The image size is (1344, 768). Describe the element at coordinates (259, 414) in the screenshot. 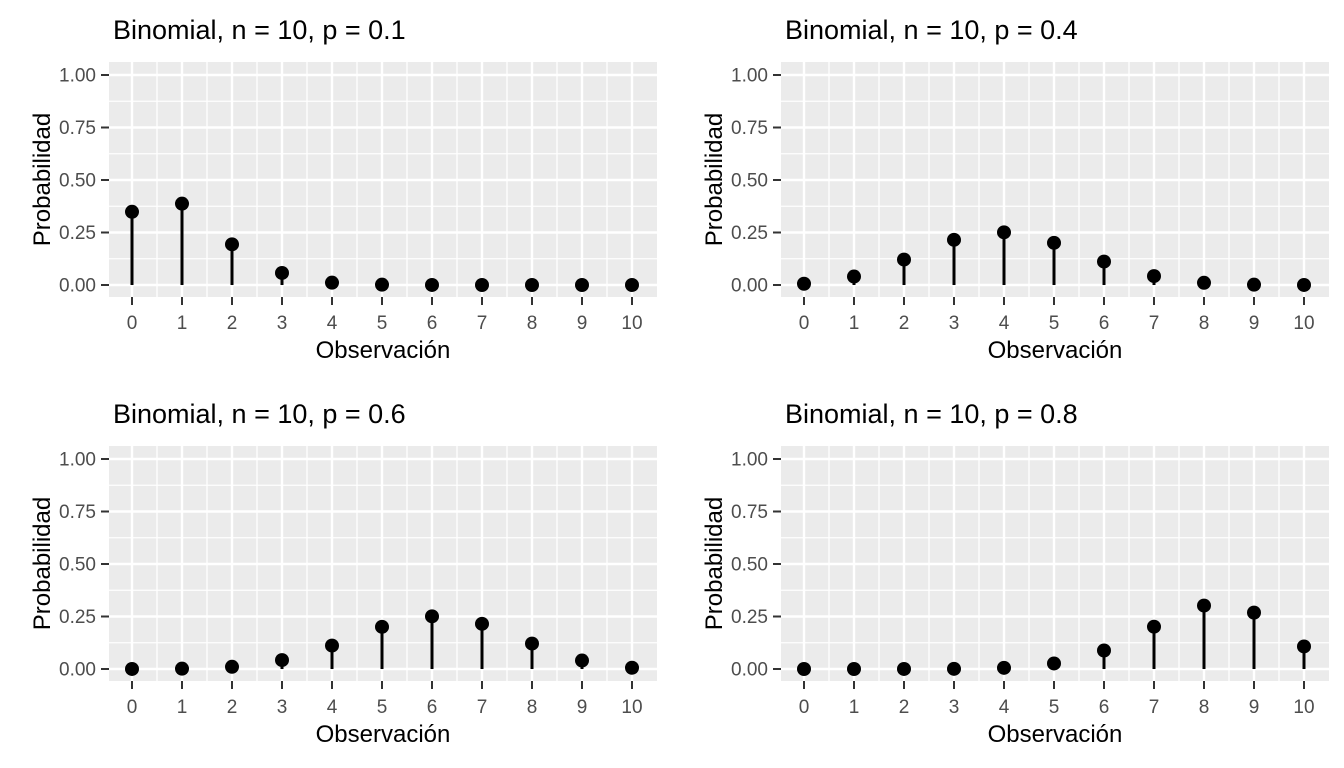

I see `chart-title: Binomial, n = 10, p = 0.6` at that location.